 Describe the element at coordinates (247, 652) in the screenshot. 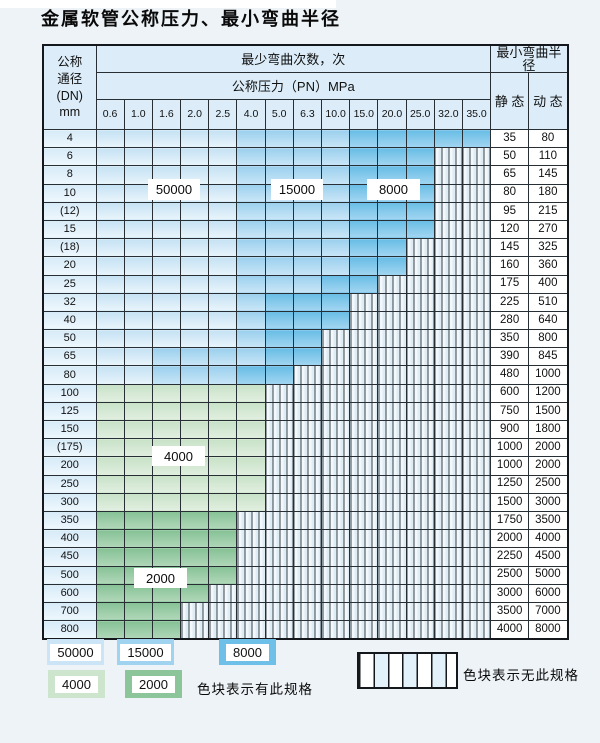

I see `legend-swatch-8000: 8000` at that location.